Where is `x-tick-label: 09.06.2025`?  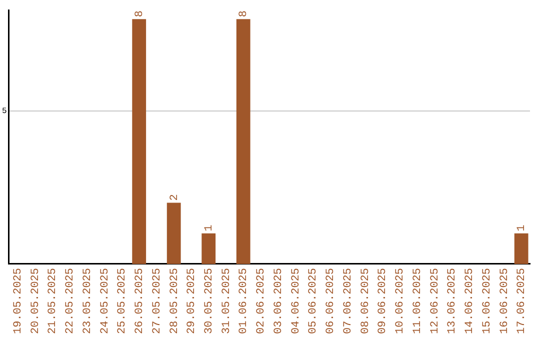
x-tick-label: 09.06.2025 is located at coordinates (383, 301).